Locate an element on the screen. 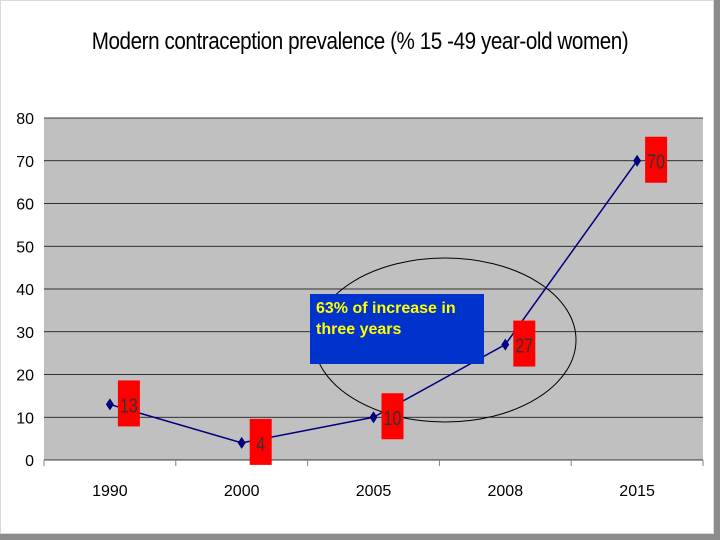  data-label: 27 is located at coordinates (524, 346).